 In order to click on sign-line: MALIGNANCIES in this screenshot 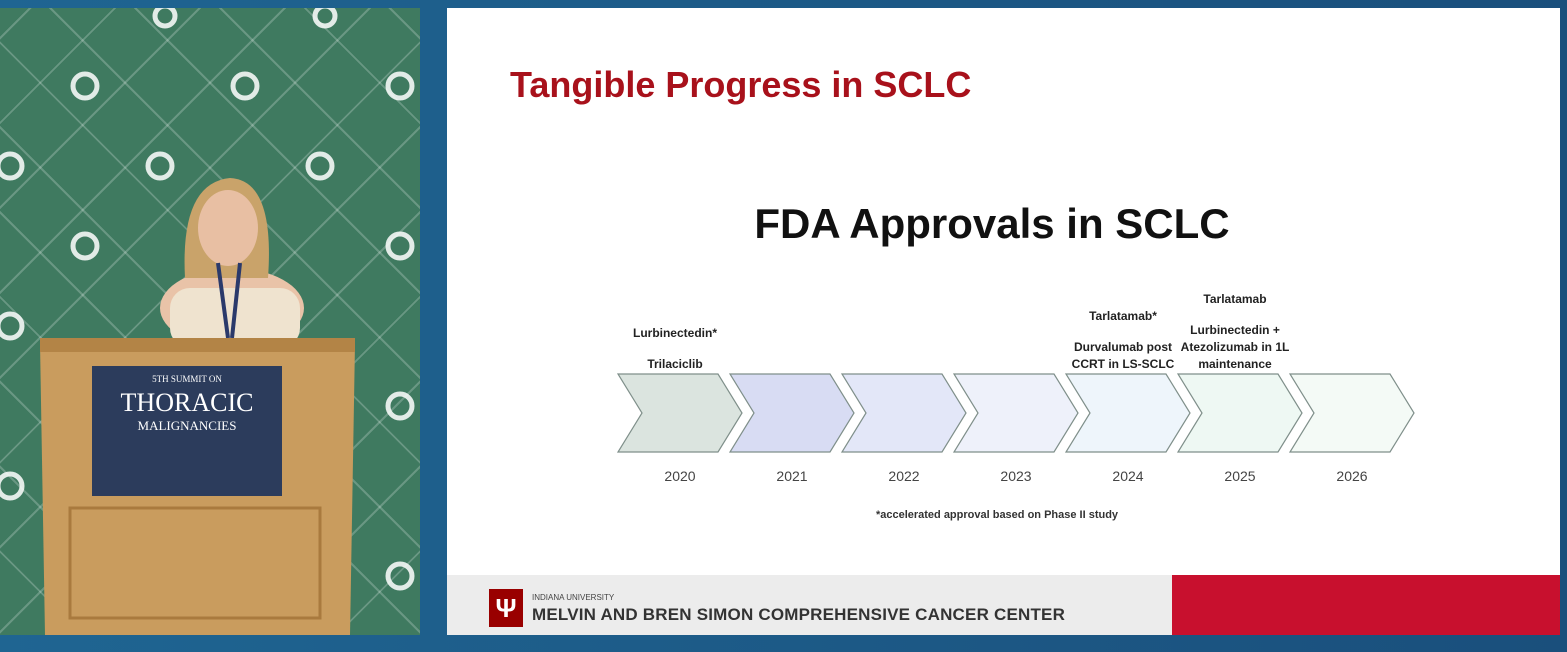, I will do `click(187, 425)`.